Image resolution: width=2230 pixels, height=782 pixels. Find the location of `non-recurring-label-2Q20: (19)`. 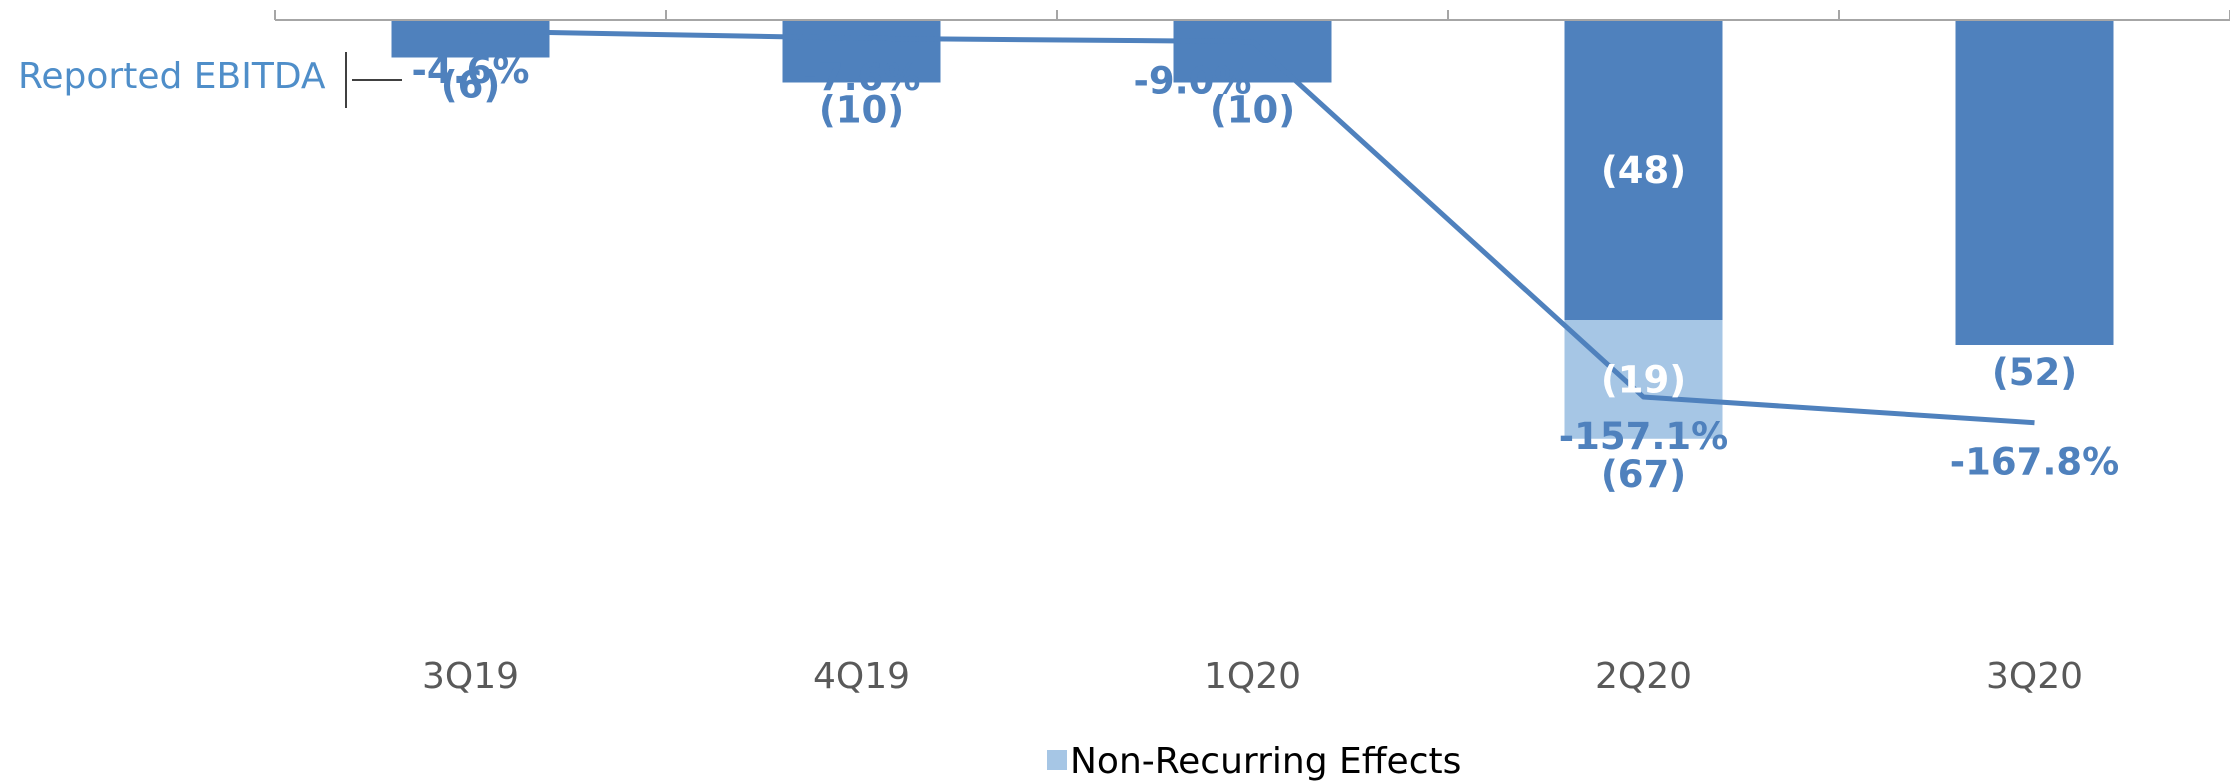

non-recurring-label-2Q20: (19) is located at coordinates (1643, 379).